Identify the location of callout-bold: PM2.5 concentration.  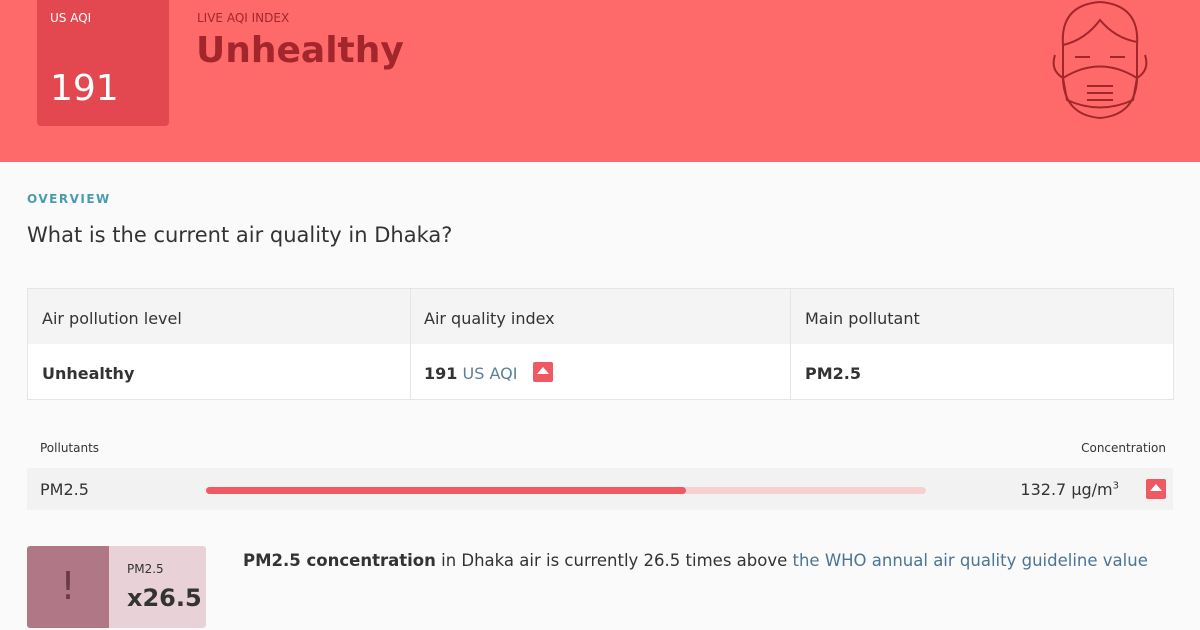
(339, 560).